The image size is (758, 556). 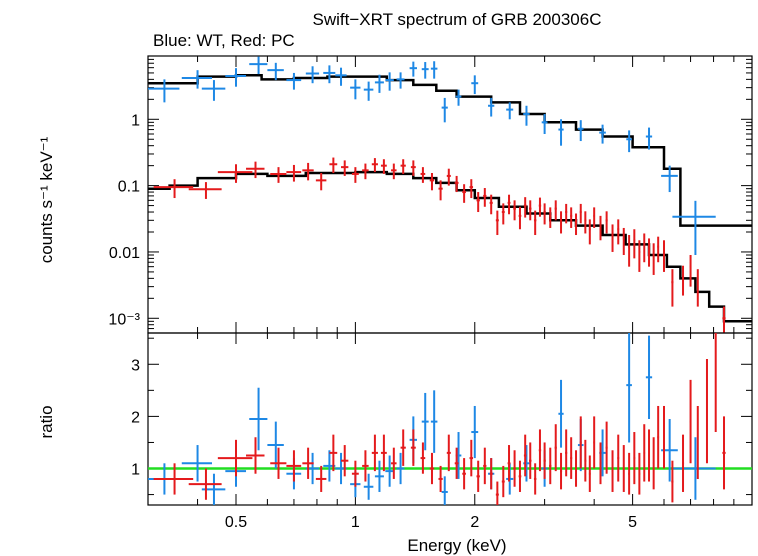 What do you see at coordinates (474, 522) in the screenshot?
I see `x-tick-label: 2` at bounding box center [474, 522].